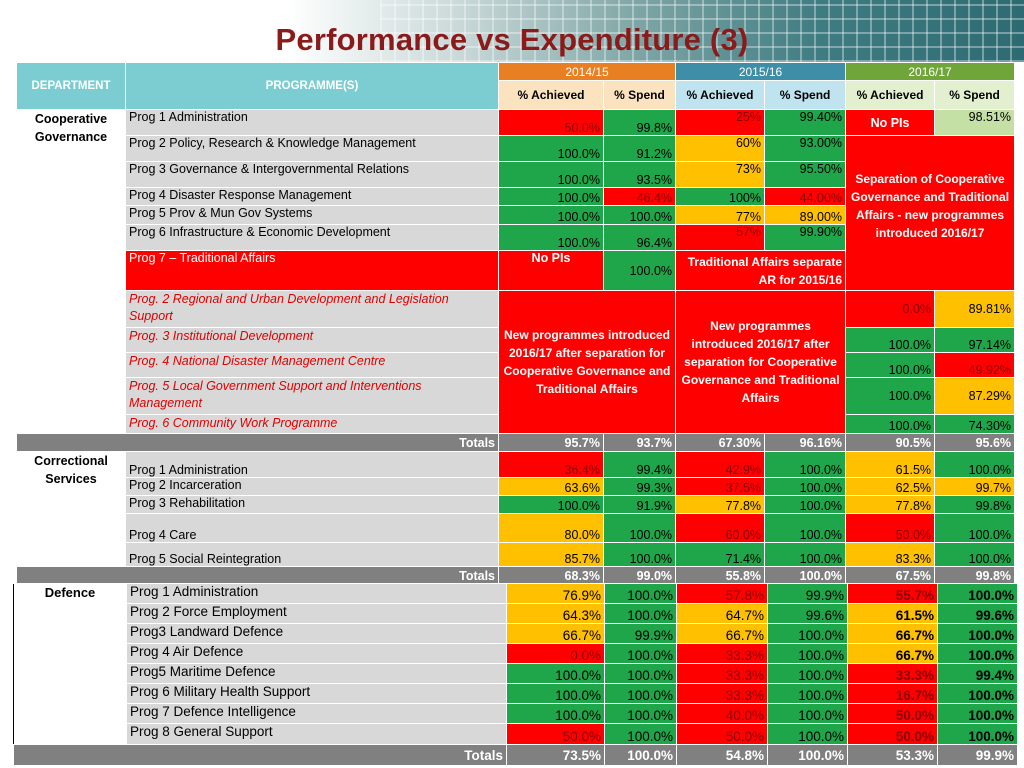  What do you see at coordinates (312, 196) in the screenshot?
I see `programme-cell: Prog 4 Disaster Response Management` at bounding box center [312, 196].